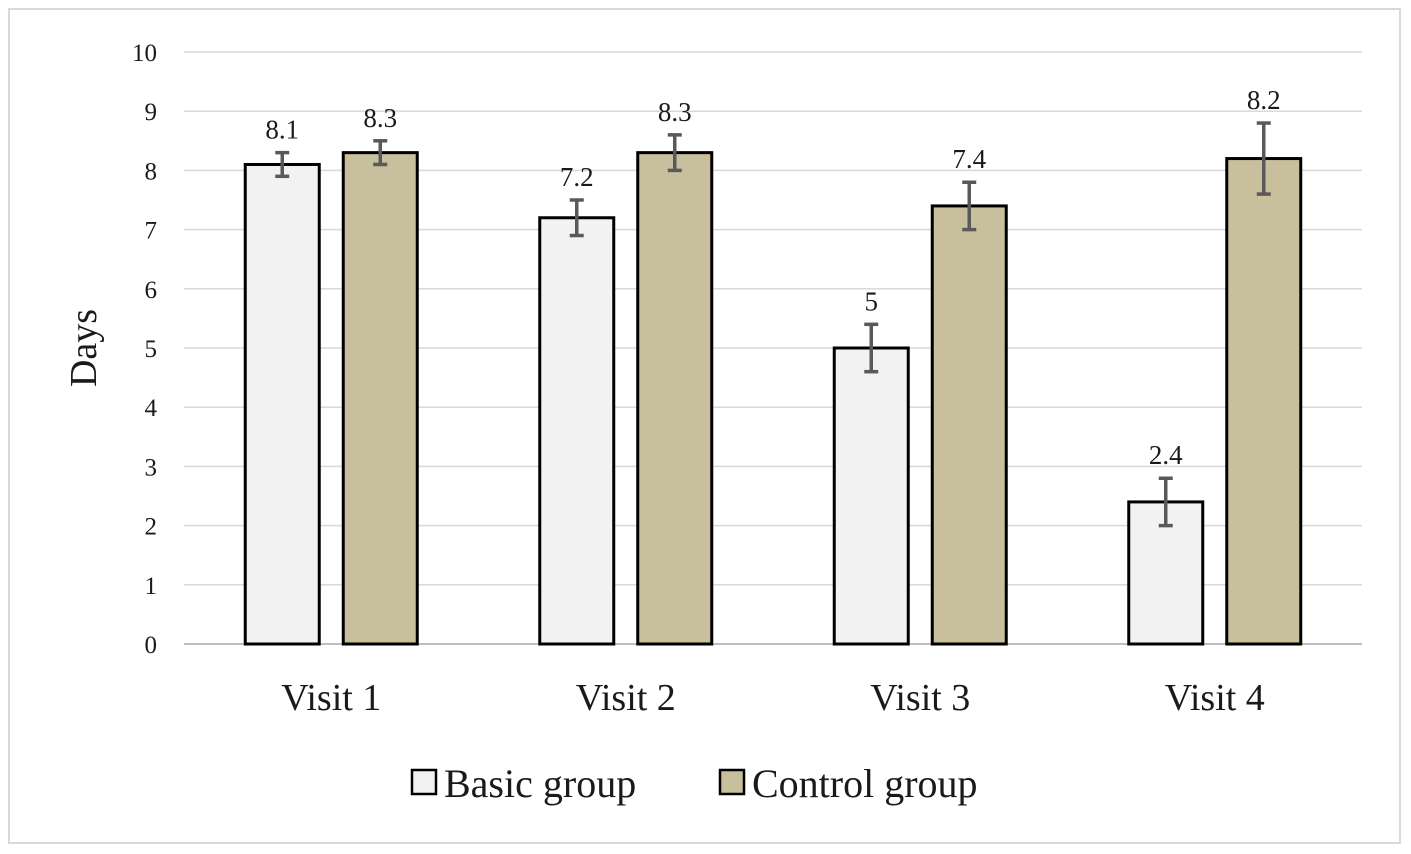 The image size is (1411, 854). Describe the element at coordinates (151, 645) in the screenshot. I see `y-tick-label: 0` at that location.